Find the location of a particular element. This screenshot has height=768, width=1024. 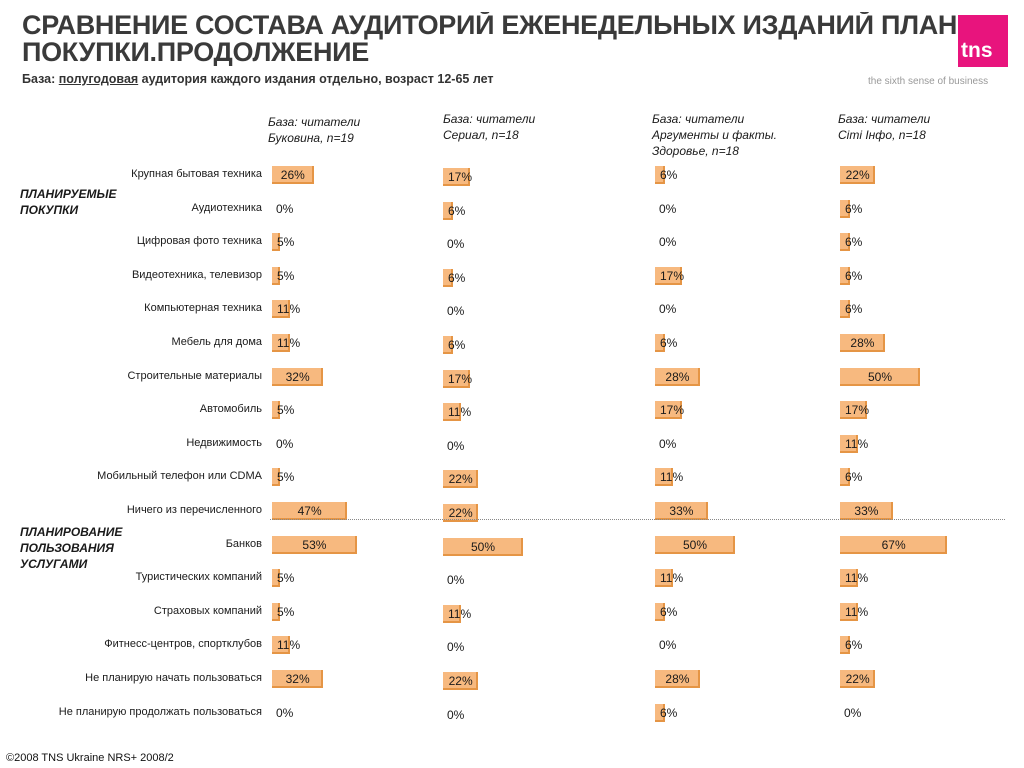

category-label: Аудиотехника is located at coordinates (226, 207).